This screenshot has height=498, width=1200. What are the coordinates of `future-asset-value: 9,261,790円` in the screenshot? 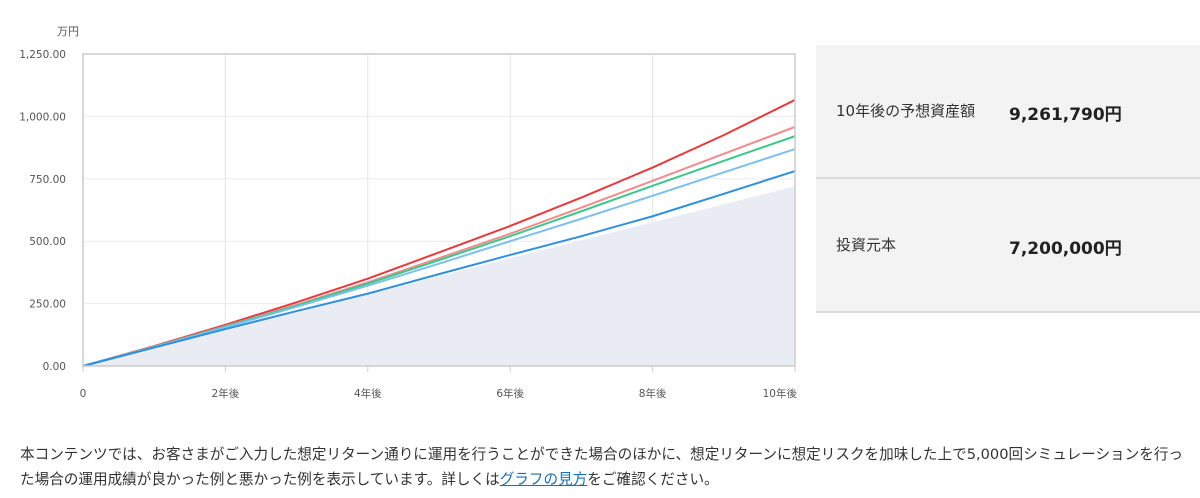 It's located at (1065, 115).